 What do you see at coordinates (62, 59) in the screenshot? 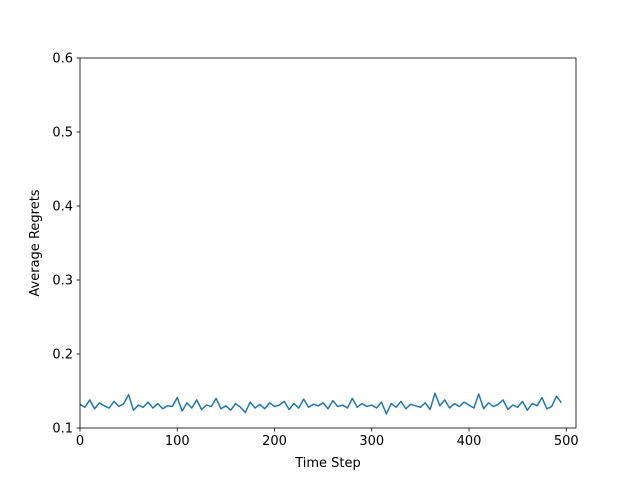
I see `y-tick-label: 0.6` at bounding box center [62, 59].